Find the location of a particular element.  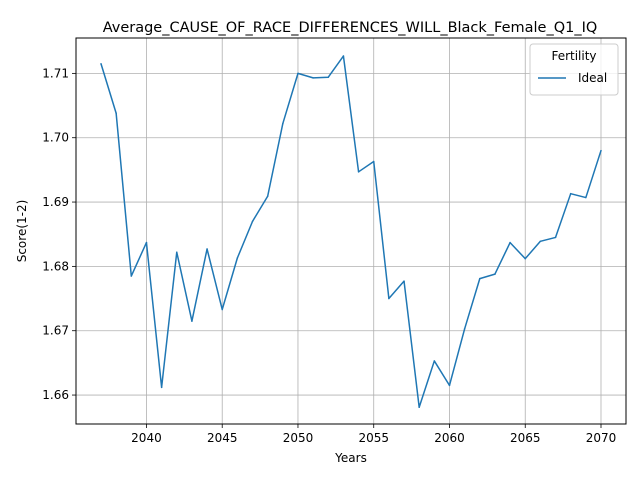

y-axis-label: Score(1-2) is located at coordinates (22, 231).